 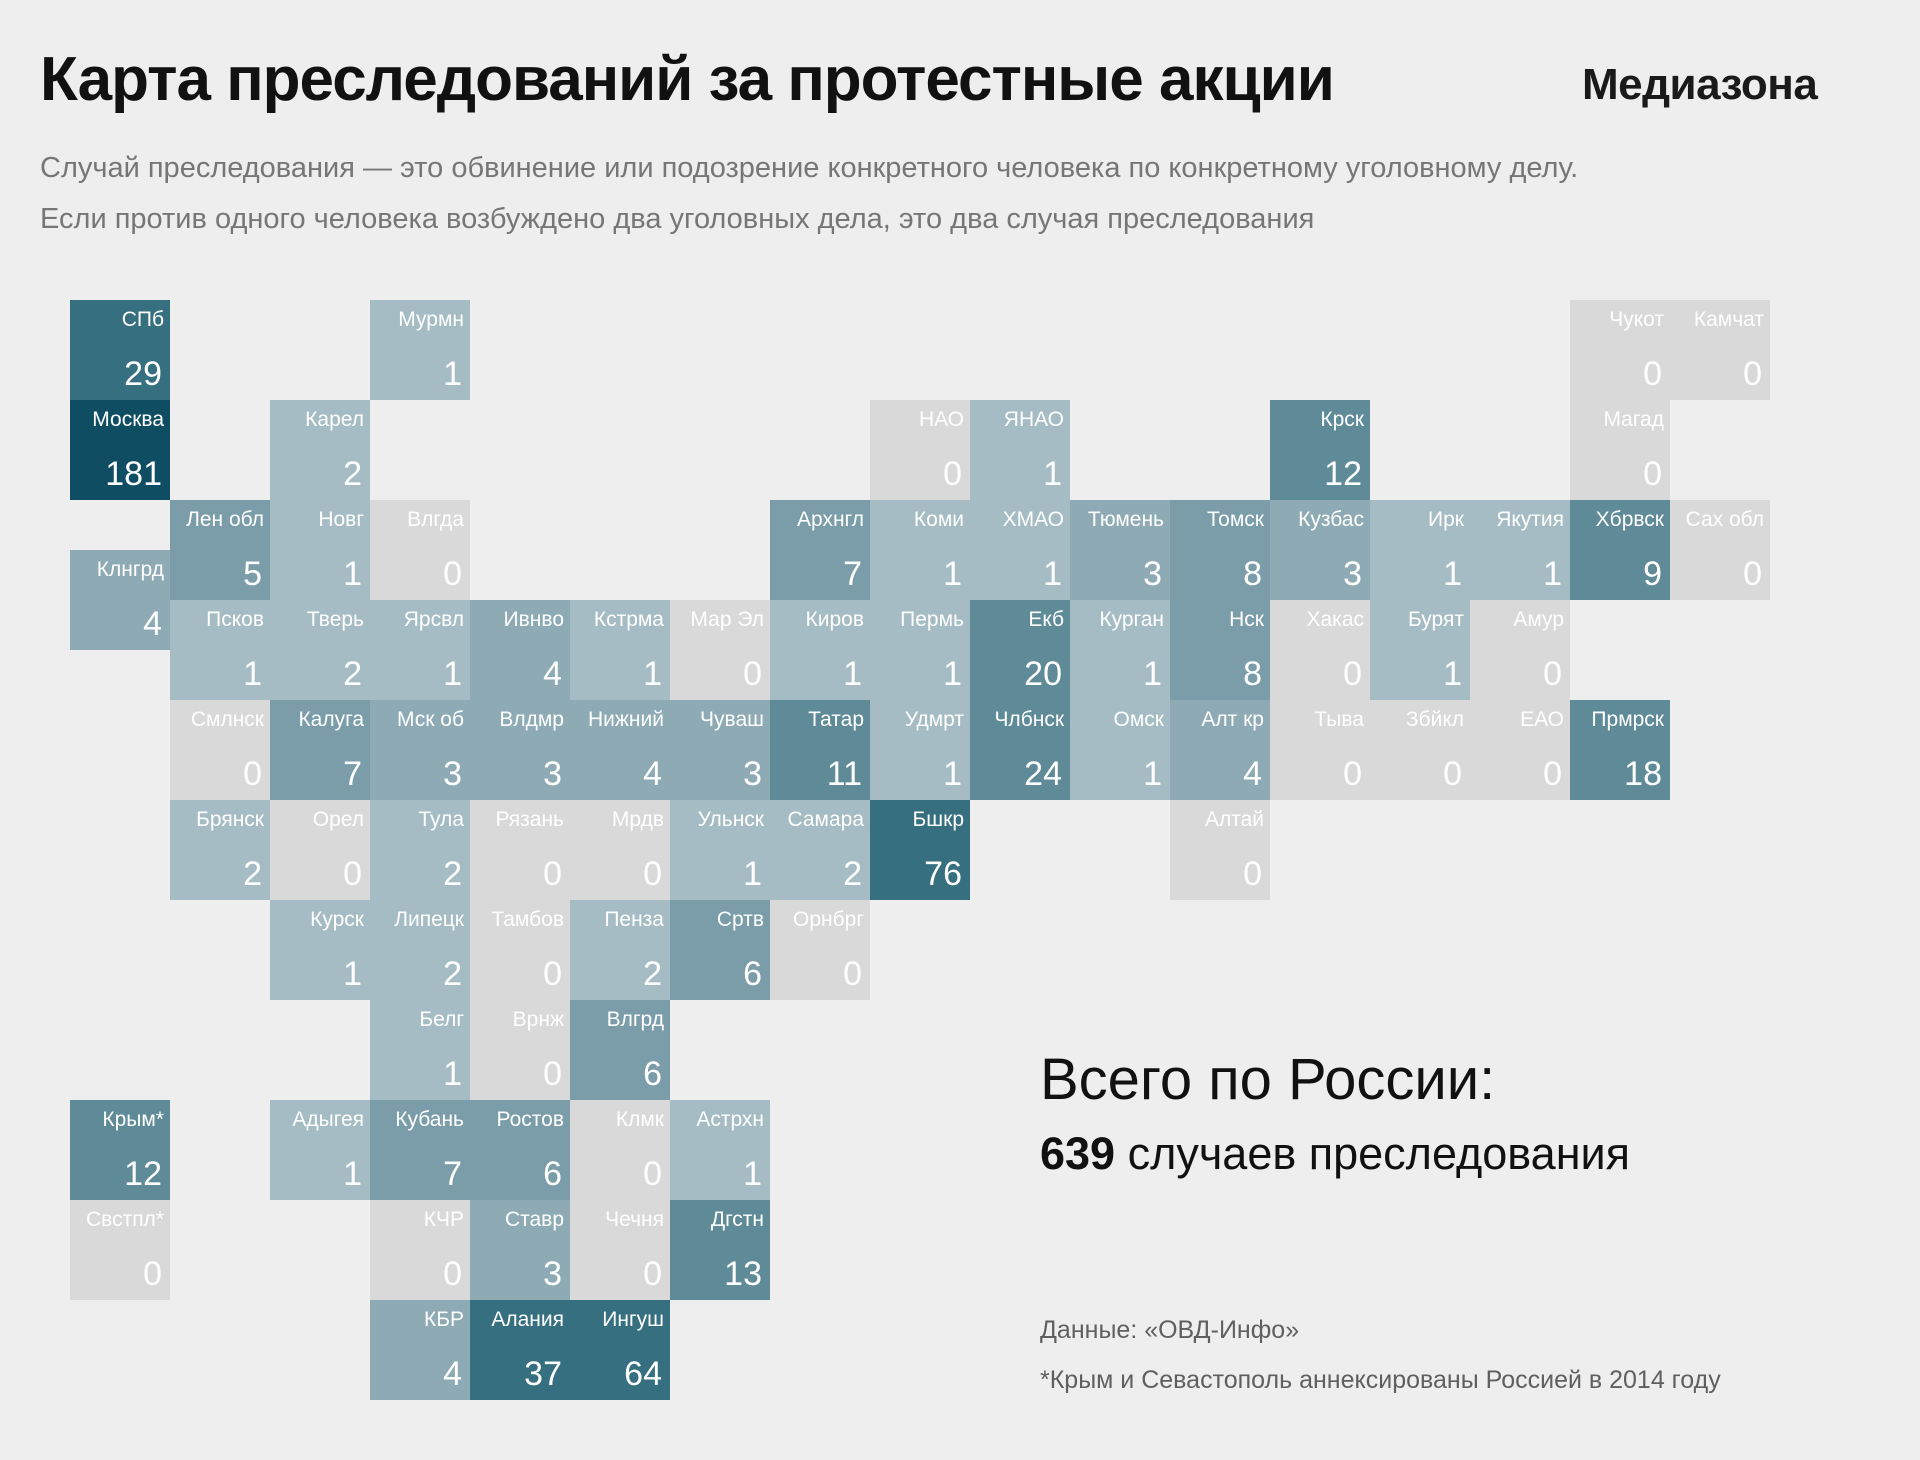 I want to click on region-tile: Сах обл 0, so click(x=1720, y=550).